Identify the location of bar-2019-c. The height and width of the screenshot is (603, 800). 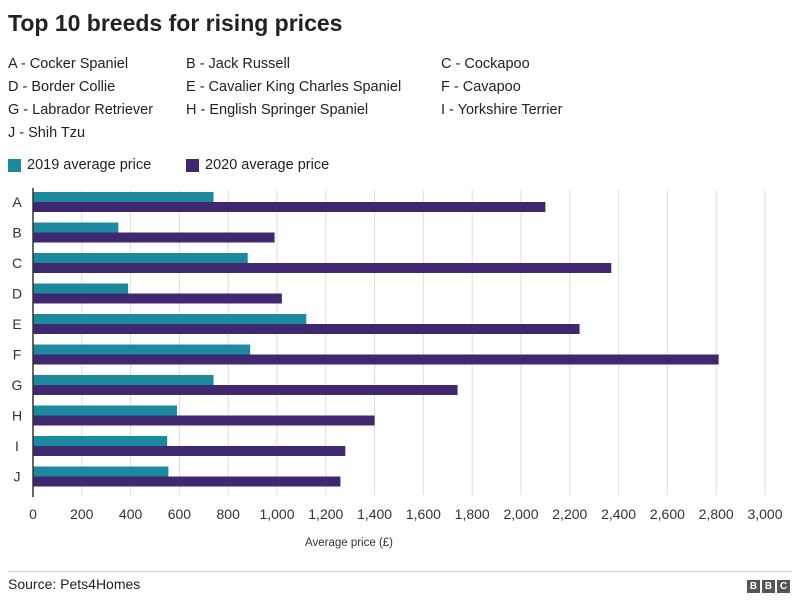
(140, 258).